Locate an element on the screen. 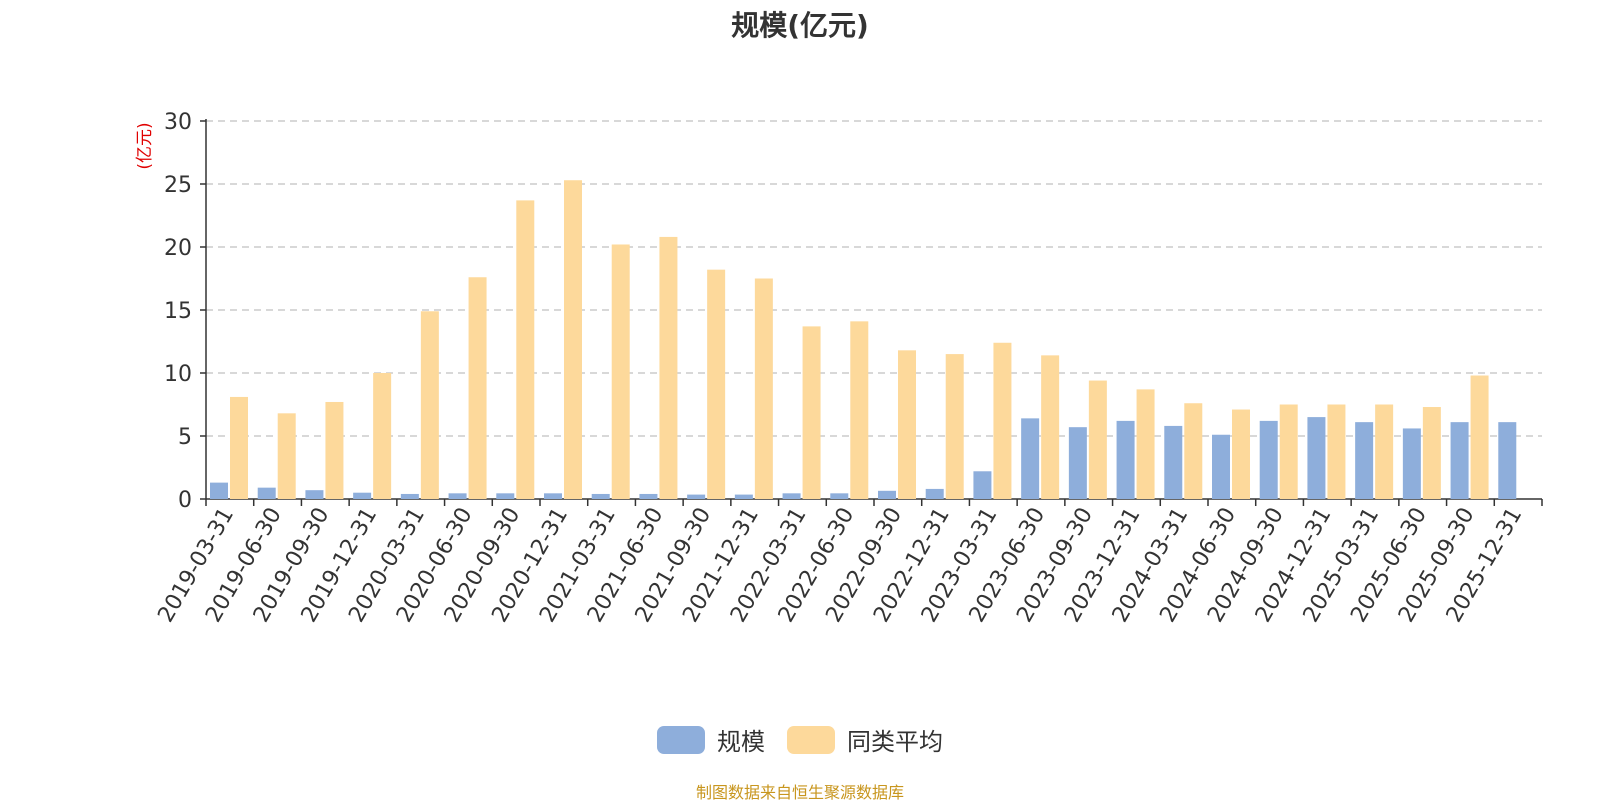 The height and width of the screenshot is (803, 1600). legend-swatch-scale is located at coordinates (681, 739).